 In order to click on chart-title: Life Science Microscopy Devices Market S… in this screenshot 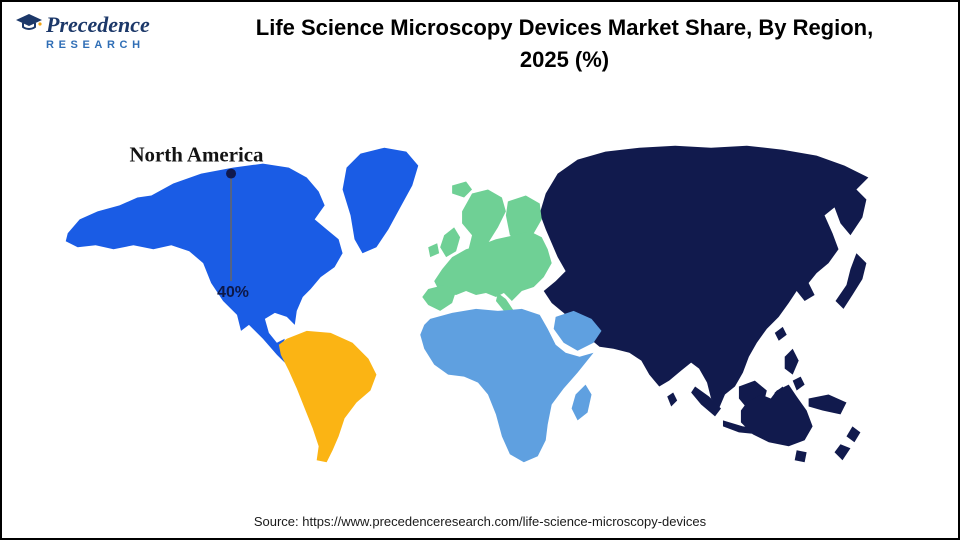, I will do `click(564, 44)`.